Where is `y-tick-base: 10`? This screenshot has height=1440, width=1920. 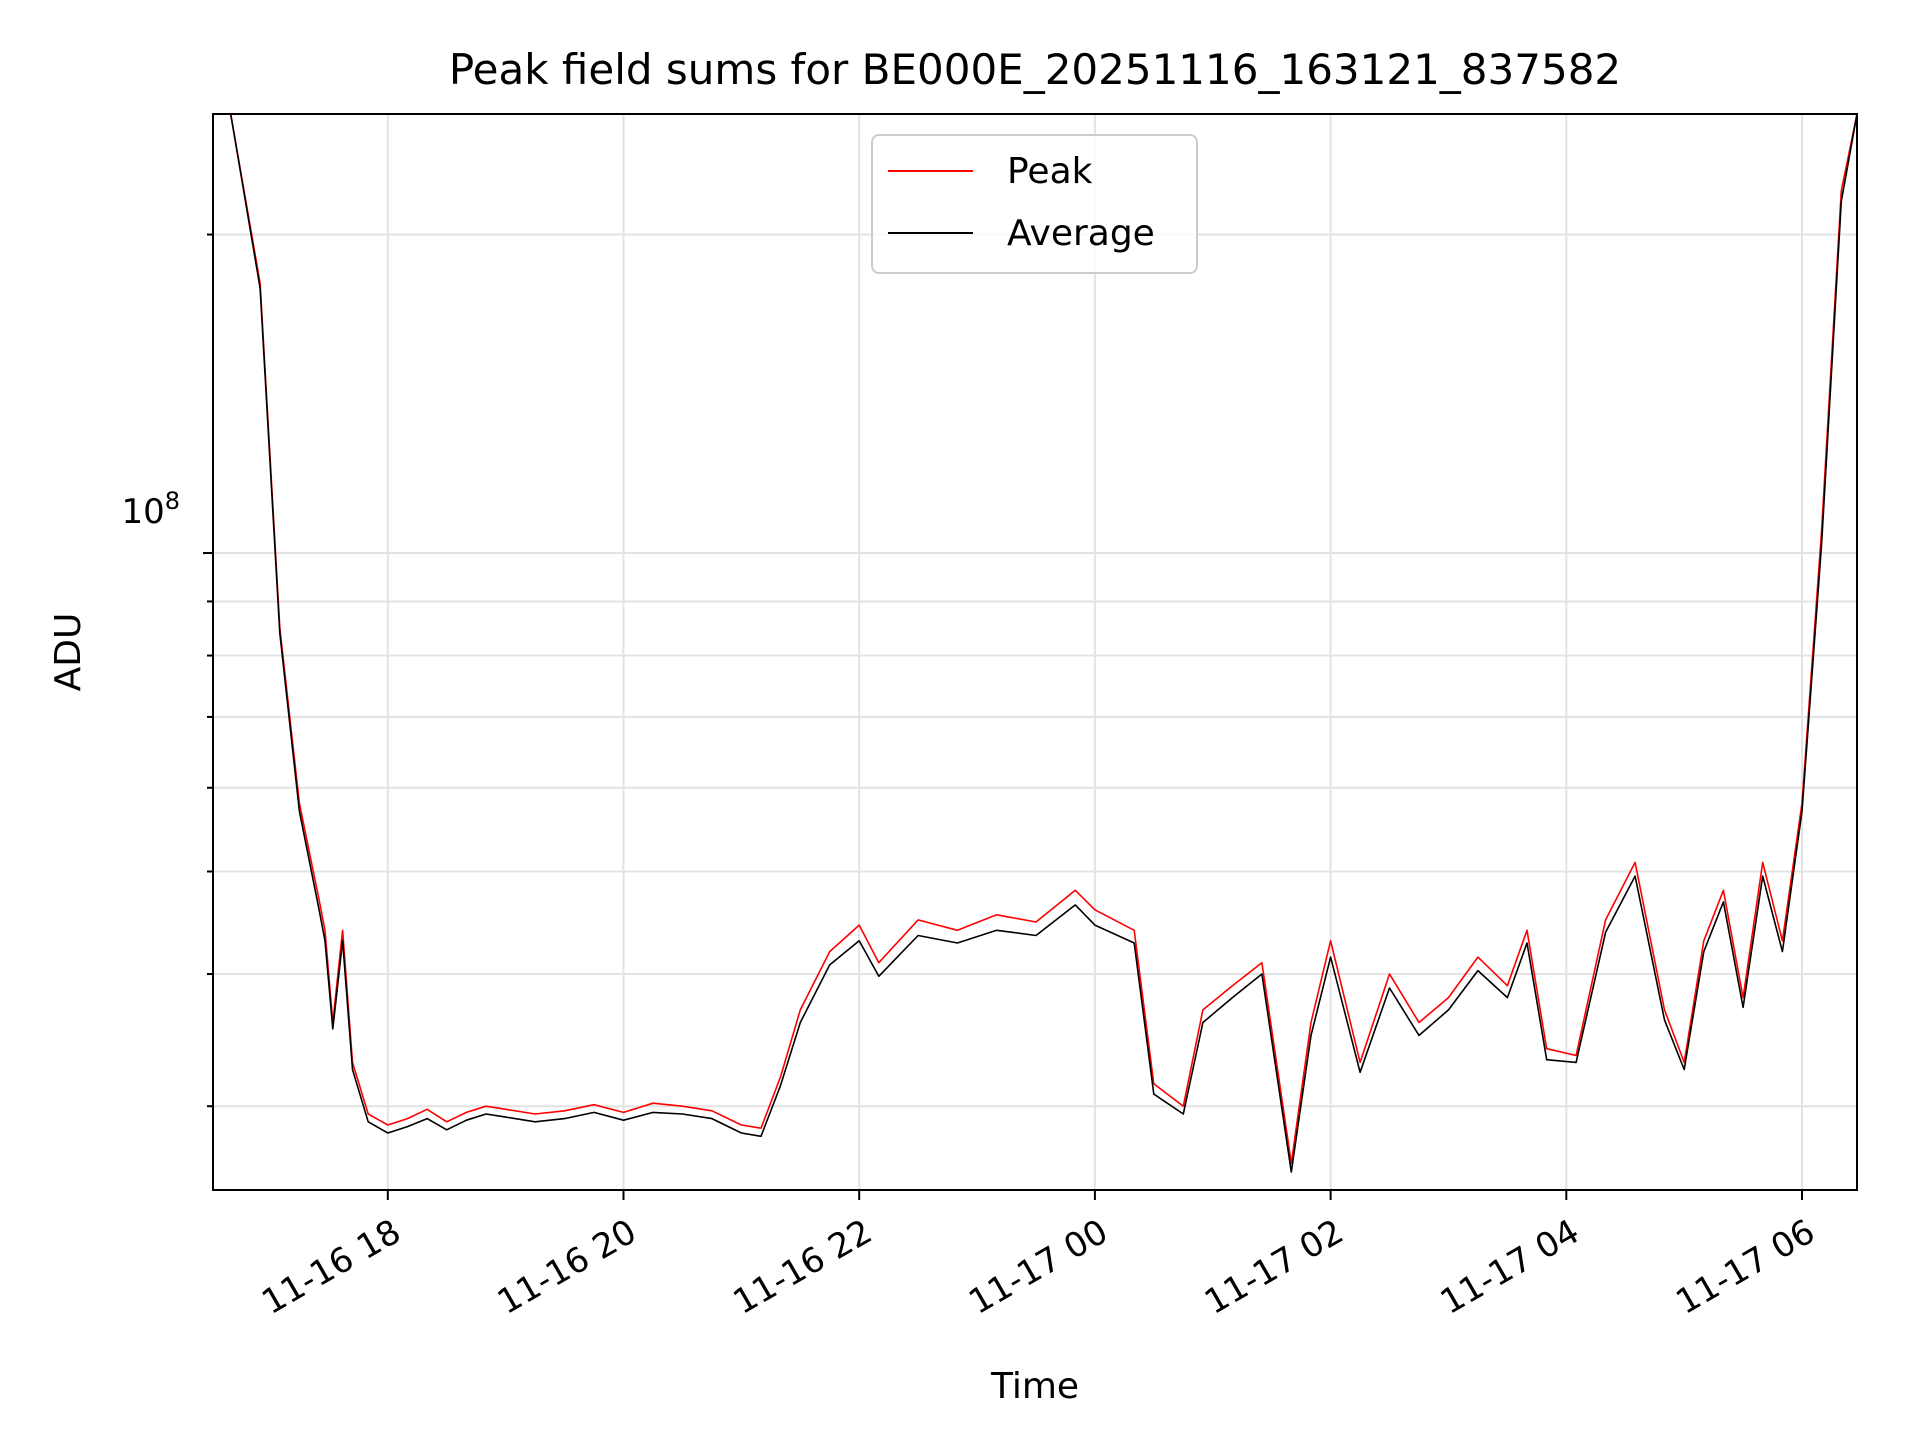 y-tick-base: 10 is located at coordinates (142, 512).